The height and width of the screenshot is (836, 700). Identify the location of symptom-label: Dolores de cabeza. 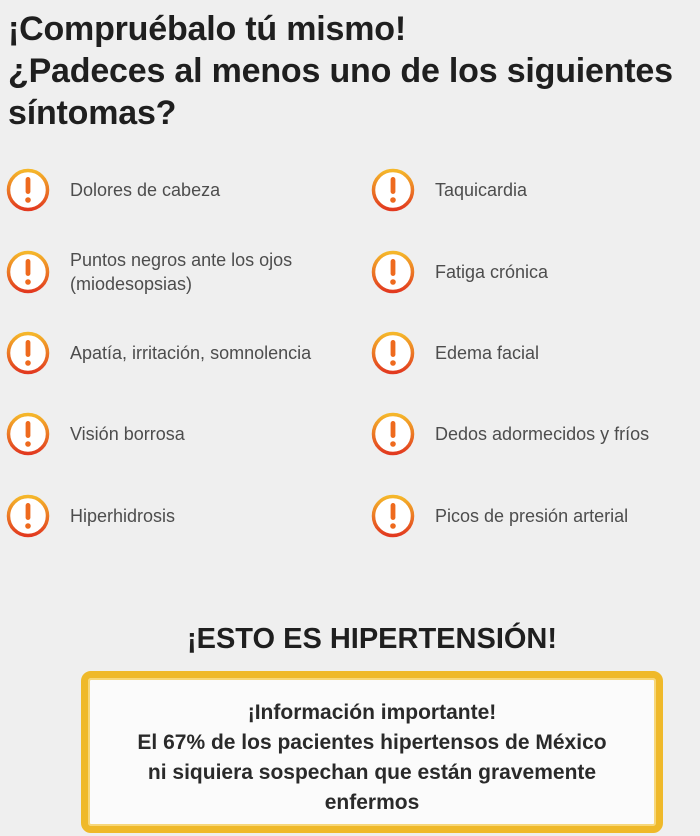
(206, 190).